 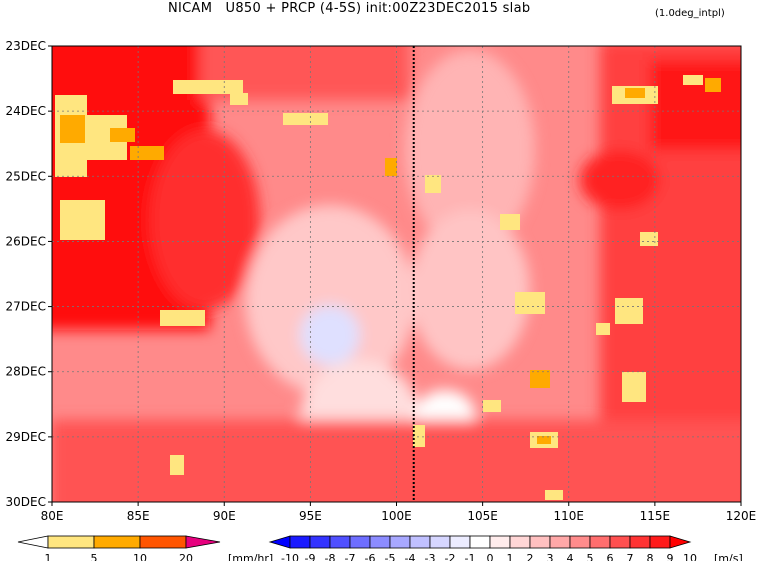 What do you see at coordinates (728, 556) in the screenshot?
I see `u850-colorbar-unit: [m/s]` at bounding box center [728, 556].